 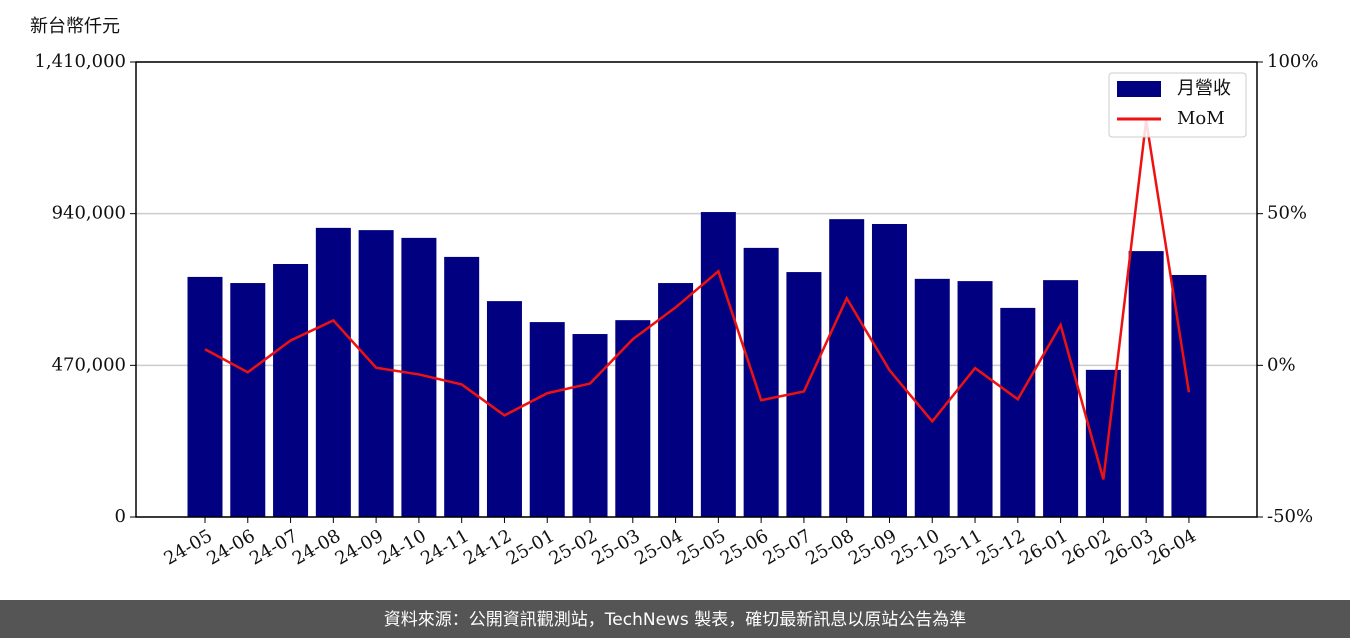 What do you see at coordinates (701, 547) in the screenshot?
I see `x-tick-label: 25-05` at bounding box center [701, 547].